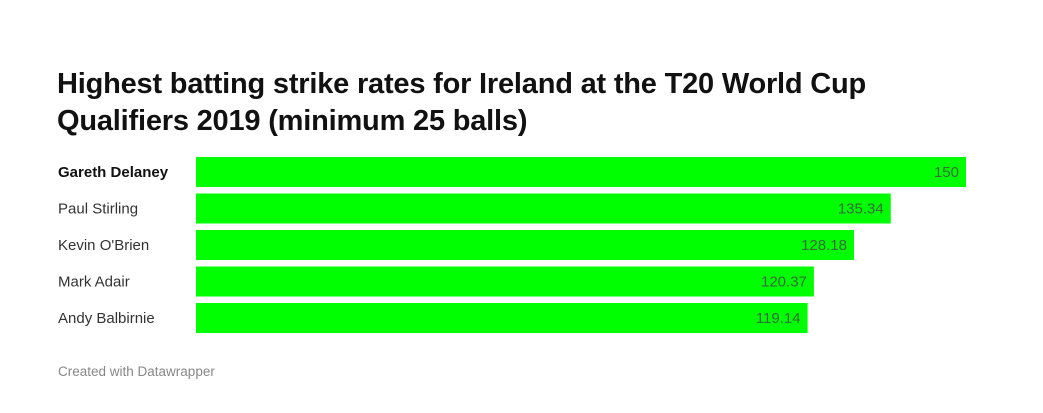 The width and height of the screenshot is (1043, 413). I want to click on bar-label: Andy Balbirnie, so click(106, 318).